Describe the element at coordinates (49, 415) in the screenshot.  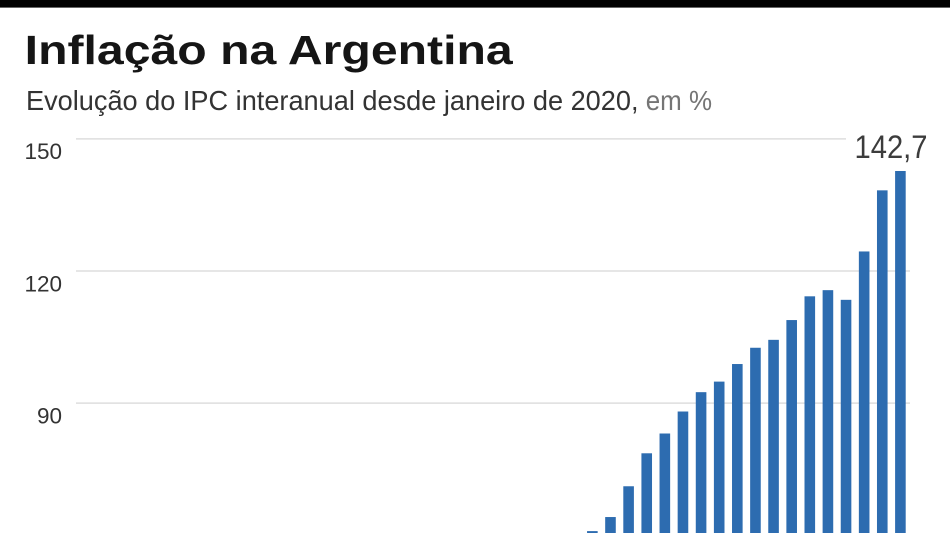
I see `svg-text: 90` at that location.